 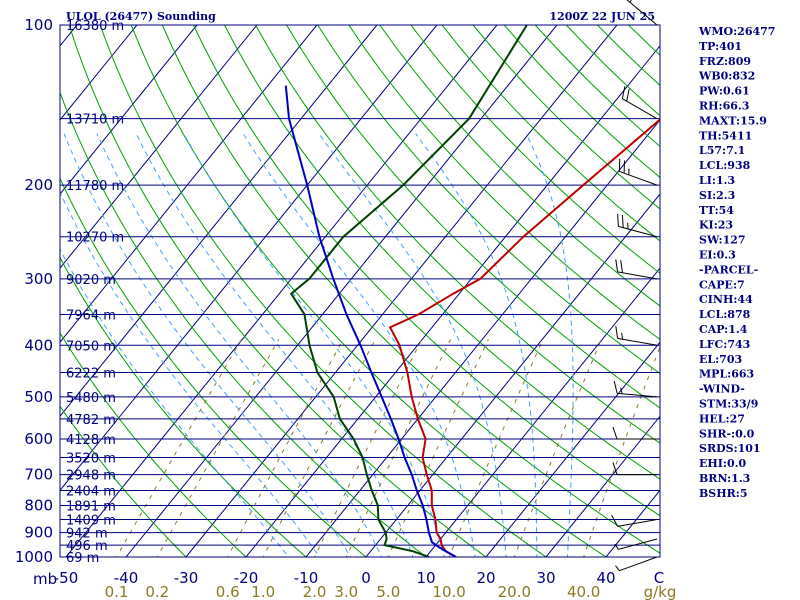 I want to click on pressure-tick-label: 500, so click(x=38, y=397).